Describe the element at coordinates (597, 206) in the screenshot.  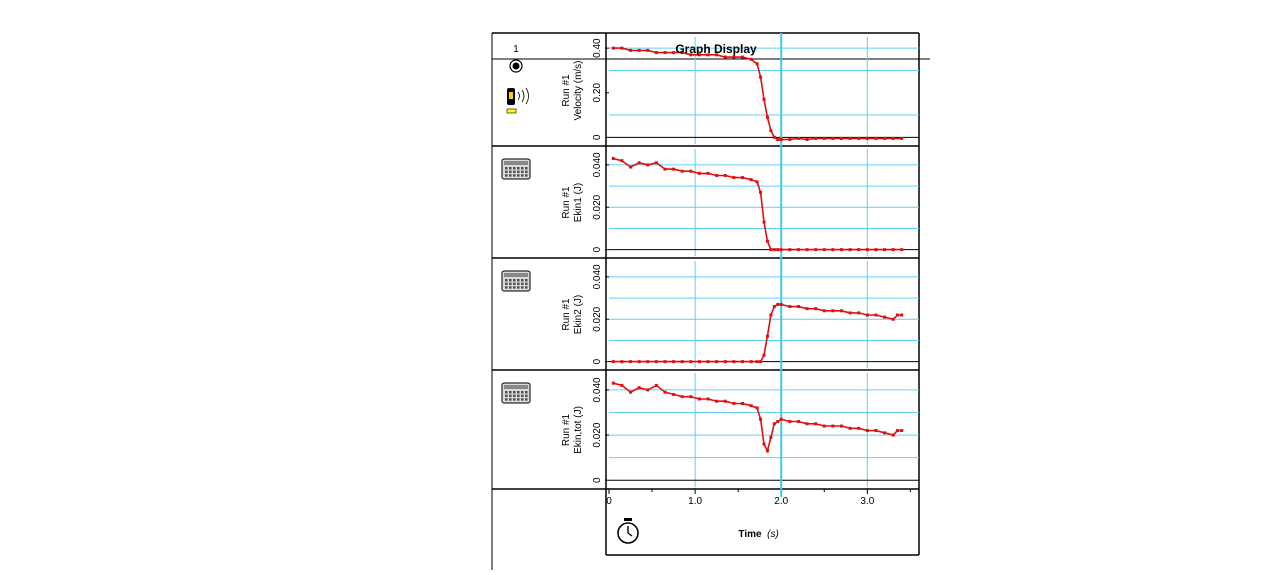
I see `y-tick-label: 0.020` at that location.